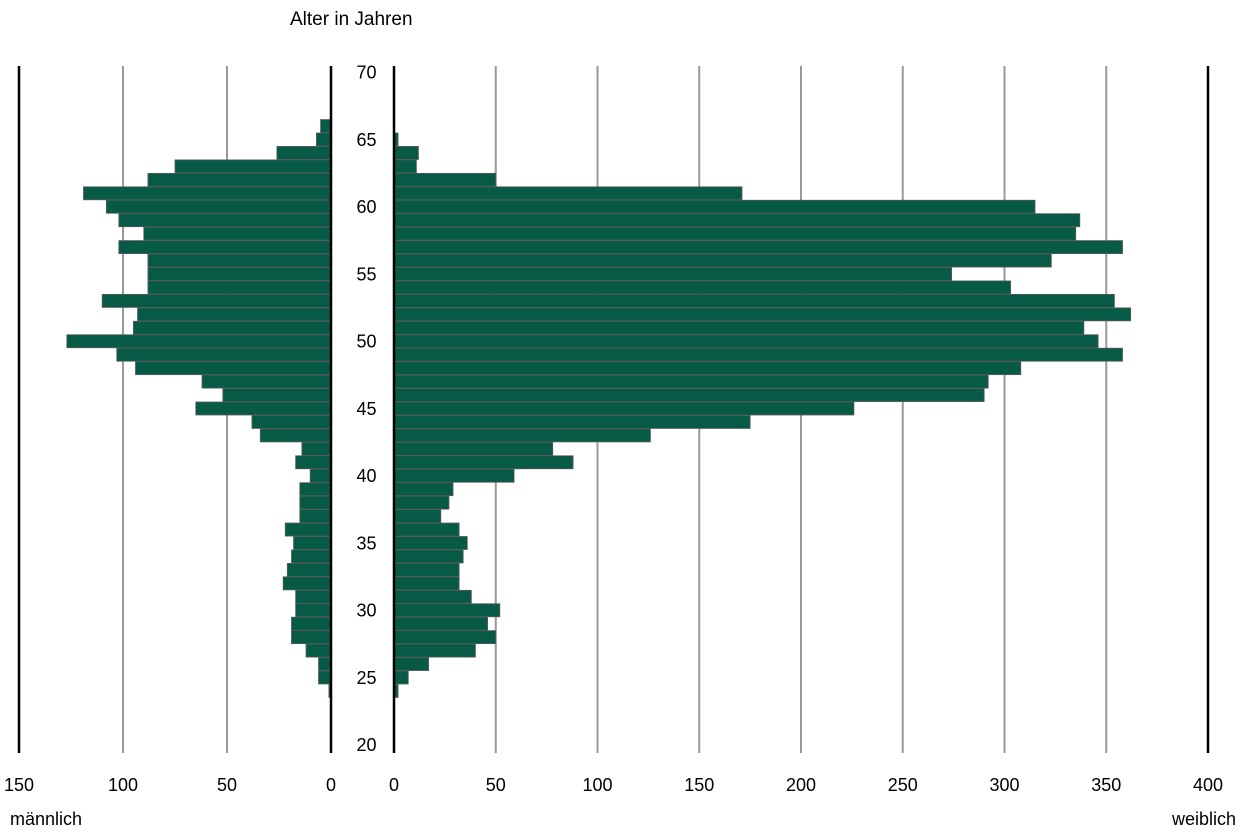 This screenshot has height=832, width=1246. What do you see at coordinates (597, 785) in the screenshot?
I see `right-tick-label-100: 100` at bounding box center [597, 785].